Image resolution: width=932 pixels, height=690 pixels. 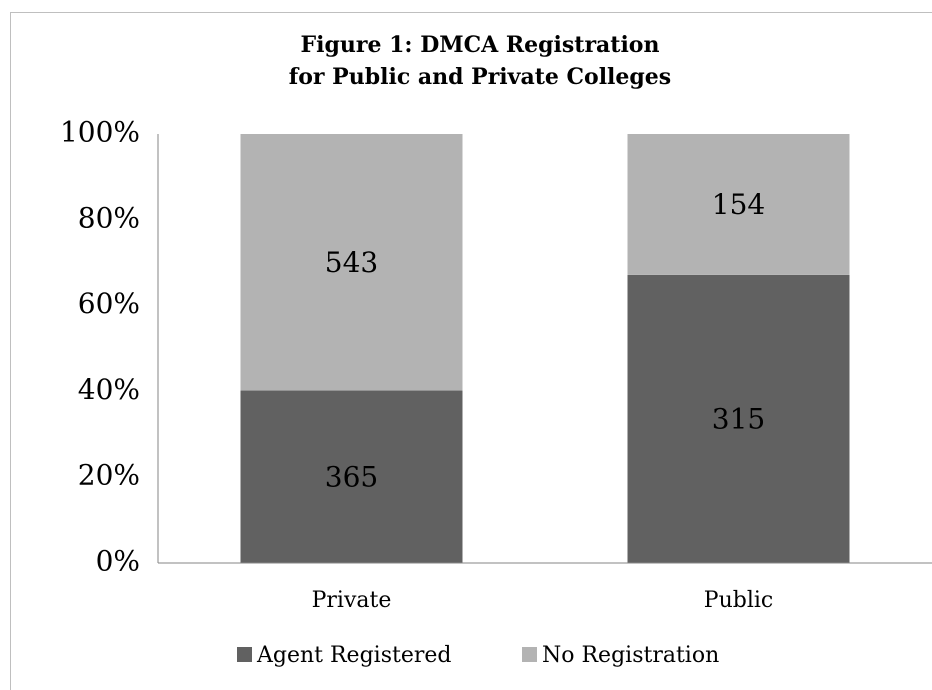 What do you see at coordinates (480, 77) in the screenshot?
I see `chart-title: for Public and Private Colleges` at bounding box center [480, 77].